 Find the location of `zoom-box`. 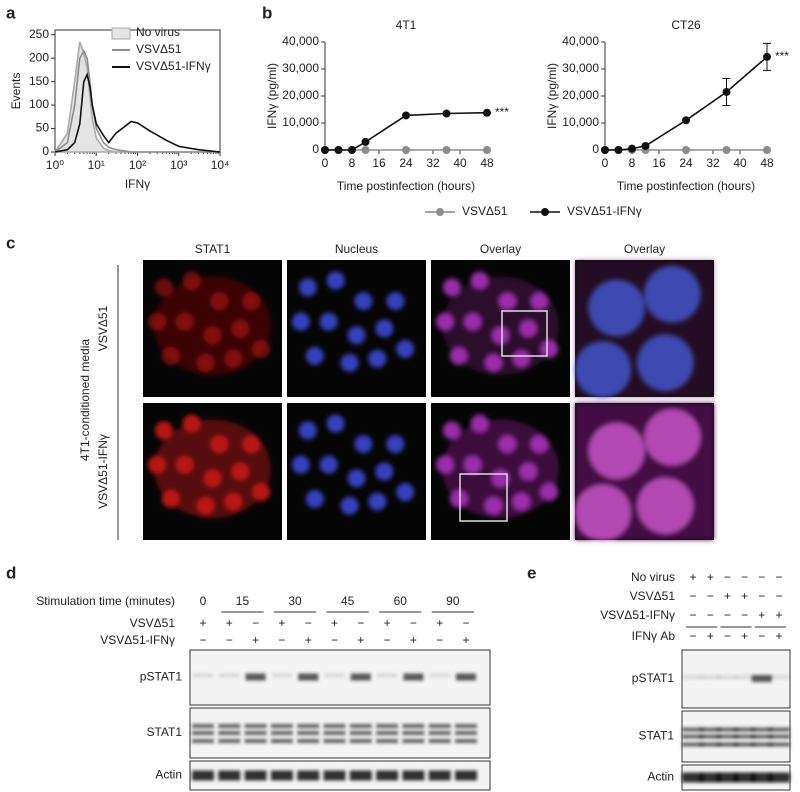

zoom-box is located at coordinates (483, 497).